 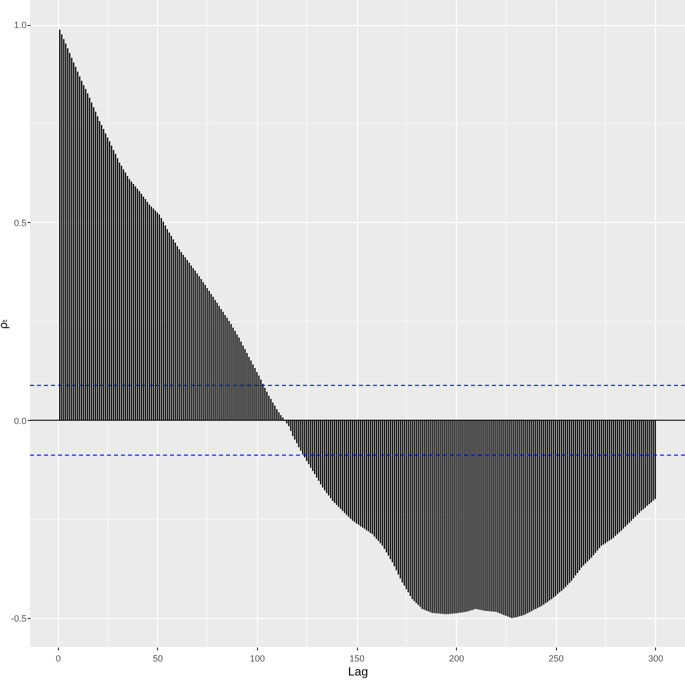 What do you see at coordinates (58, 659) in the screenshot?
I see `x-tick-label: 0` at bounding box center [58, 659].